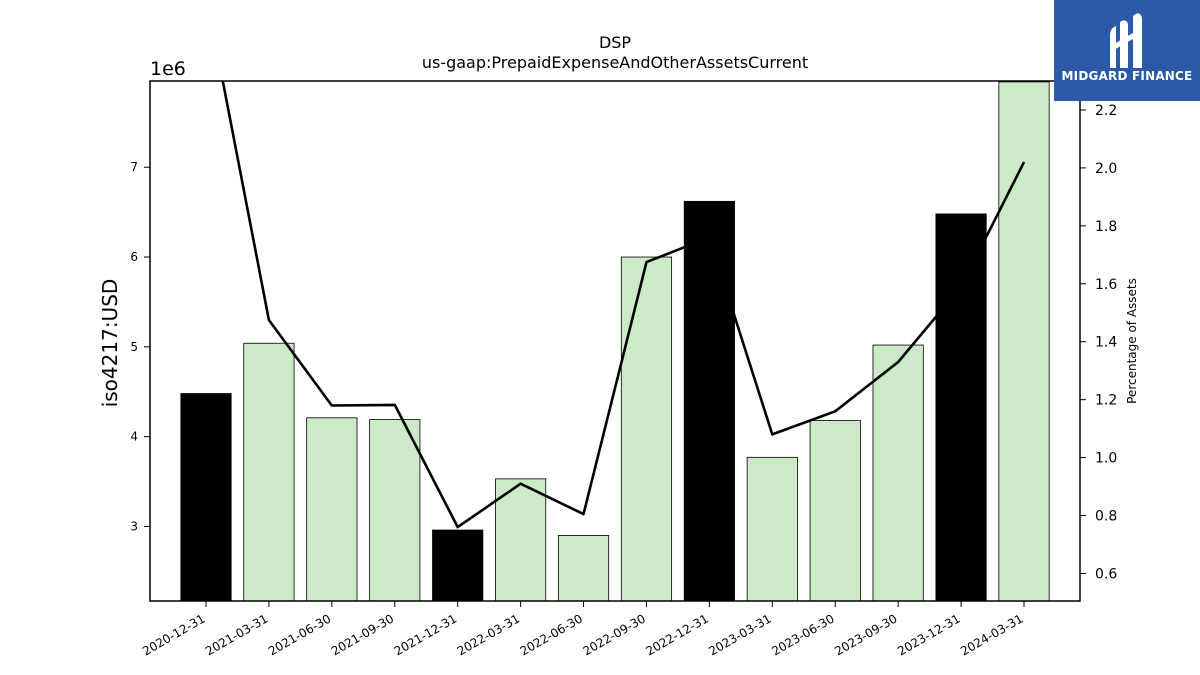 This screenshot has width=1200, height=675. I want to click on x-tick-label: 2022-09-30, so click(614, 634).